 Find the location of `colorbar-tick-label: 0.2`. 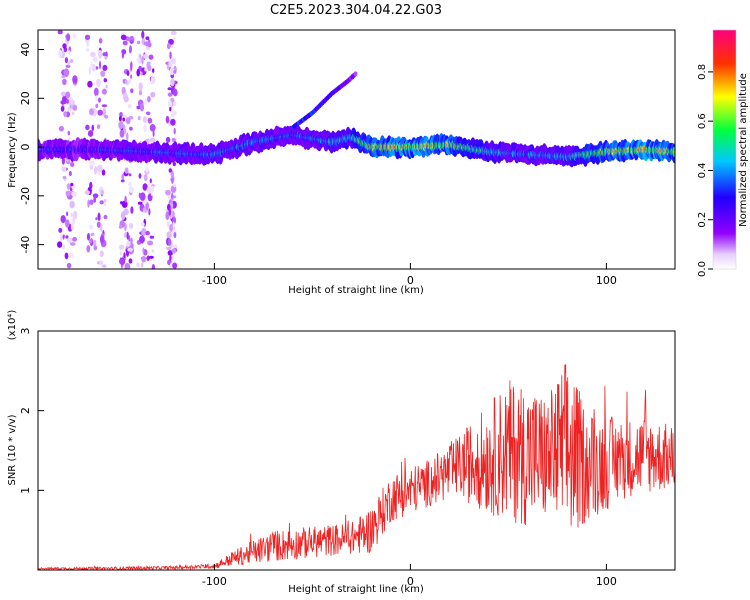

colorbar-tick-label: 0.2 is located at coordinates (702, 220).